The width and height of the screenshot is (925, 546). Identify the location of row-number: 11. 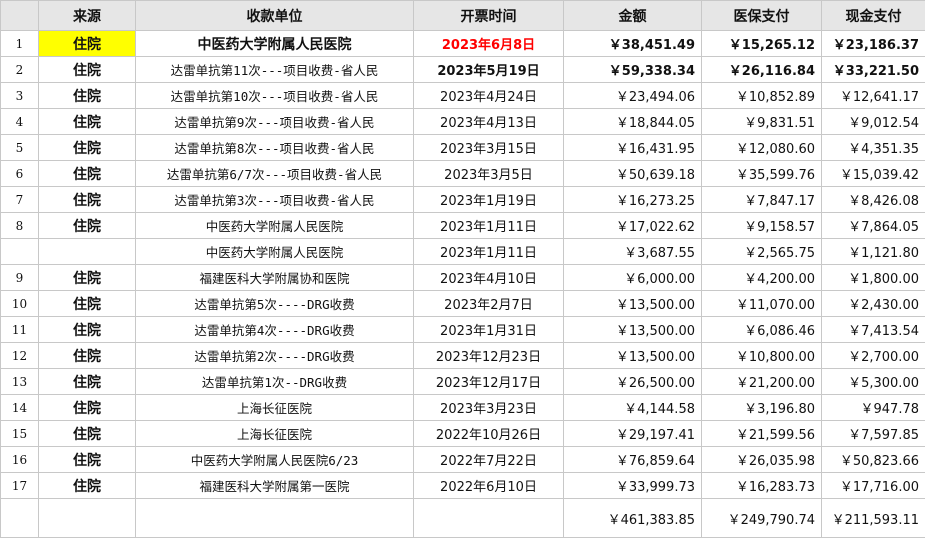
(19, 329).